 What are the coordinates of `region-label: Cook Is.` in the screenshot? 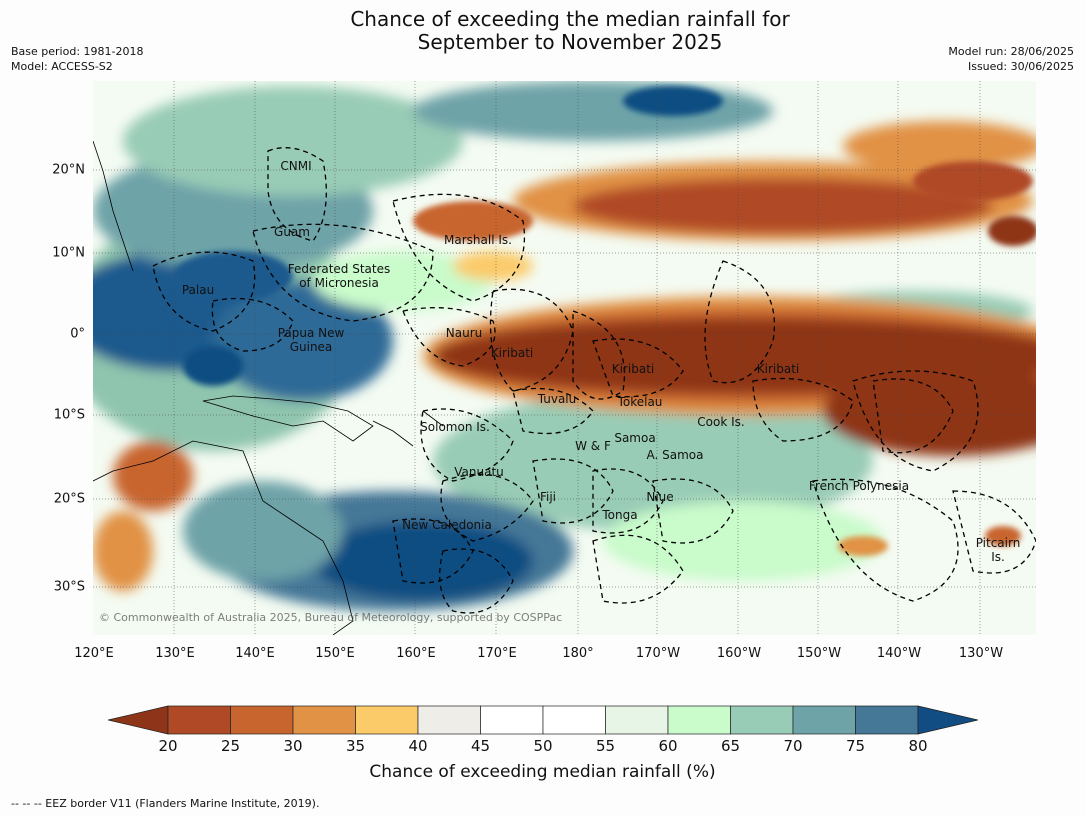 It's located at (721, 422).